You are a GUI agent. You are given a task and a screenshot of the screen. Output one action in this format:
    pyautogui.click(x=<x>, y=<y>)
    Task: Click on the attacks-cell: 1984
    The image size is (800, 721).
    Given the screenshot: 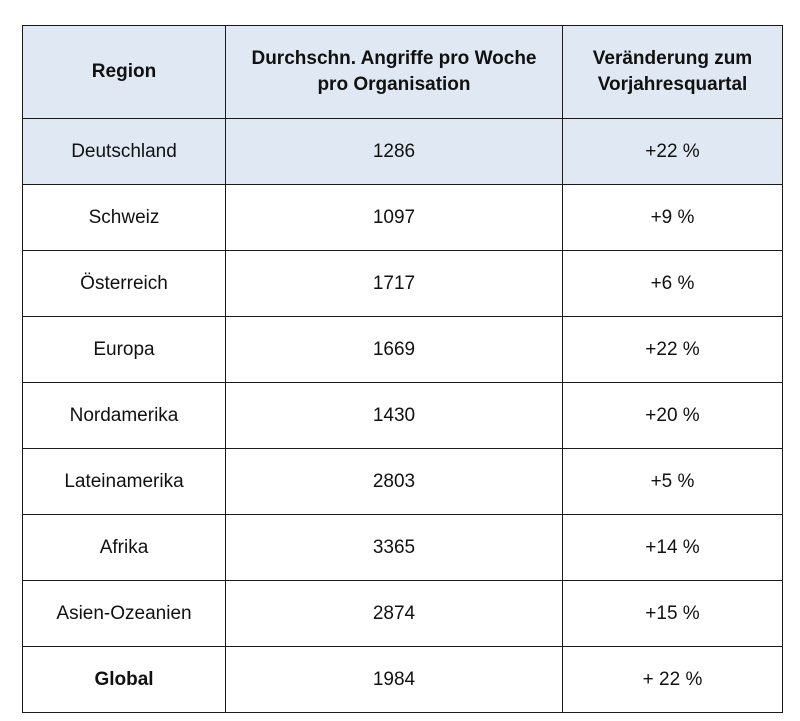 What is the action you would take?
    pyautogui.click(x=394, y=679)
    